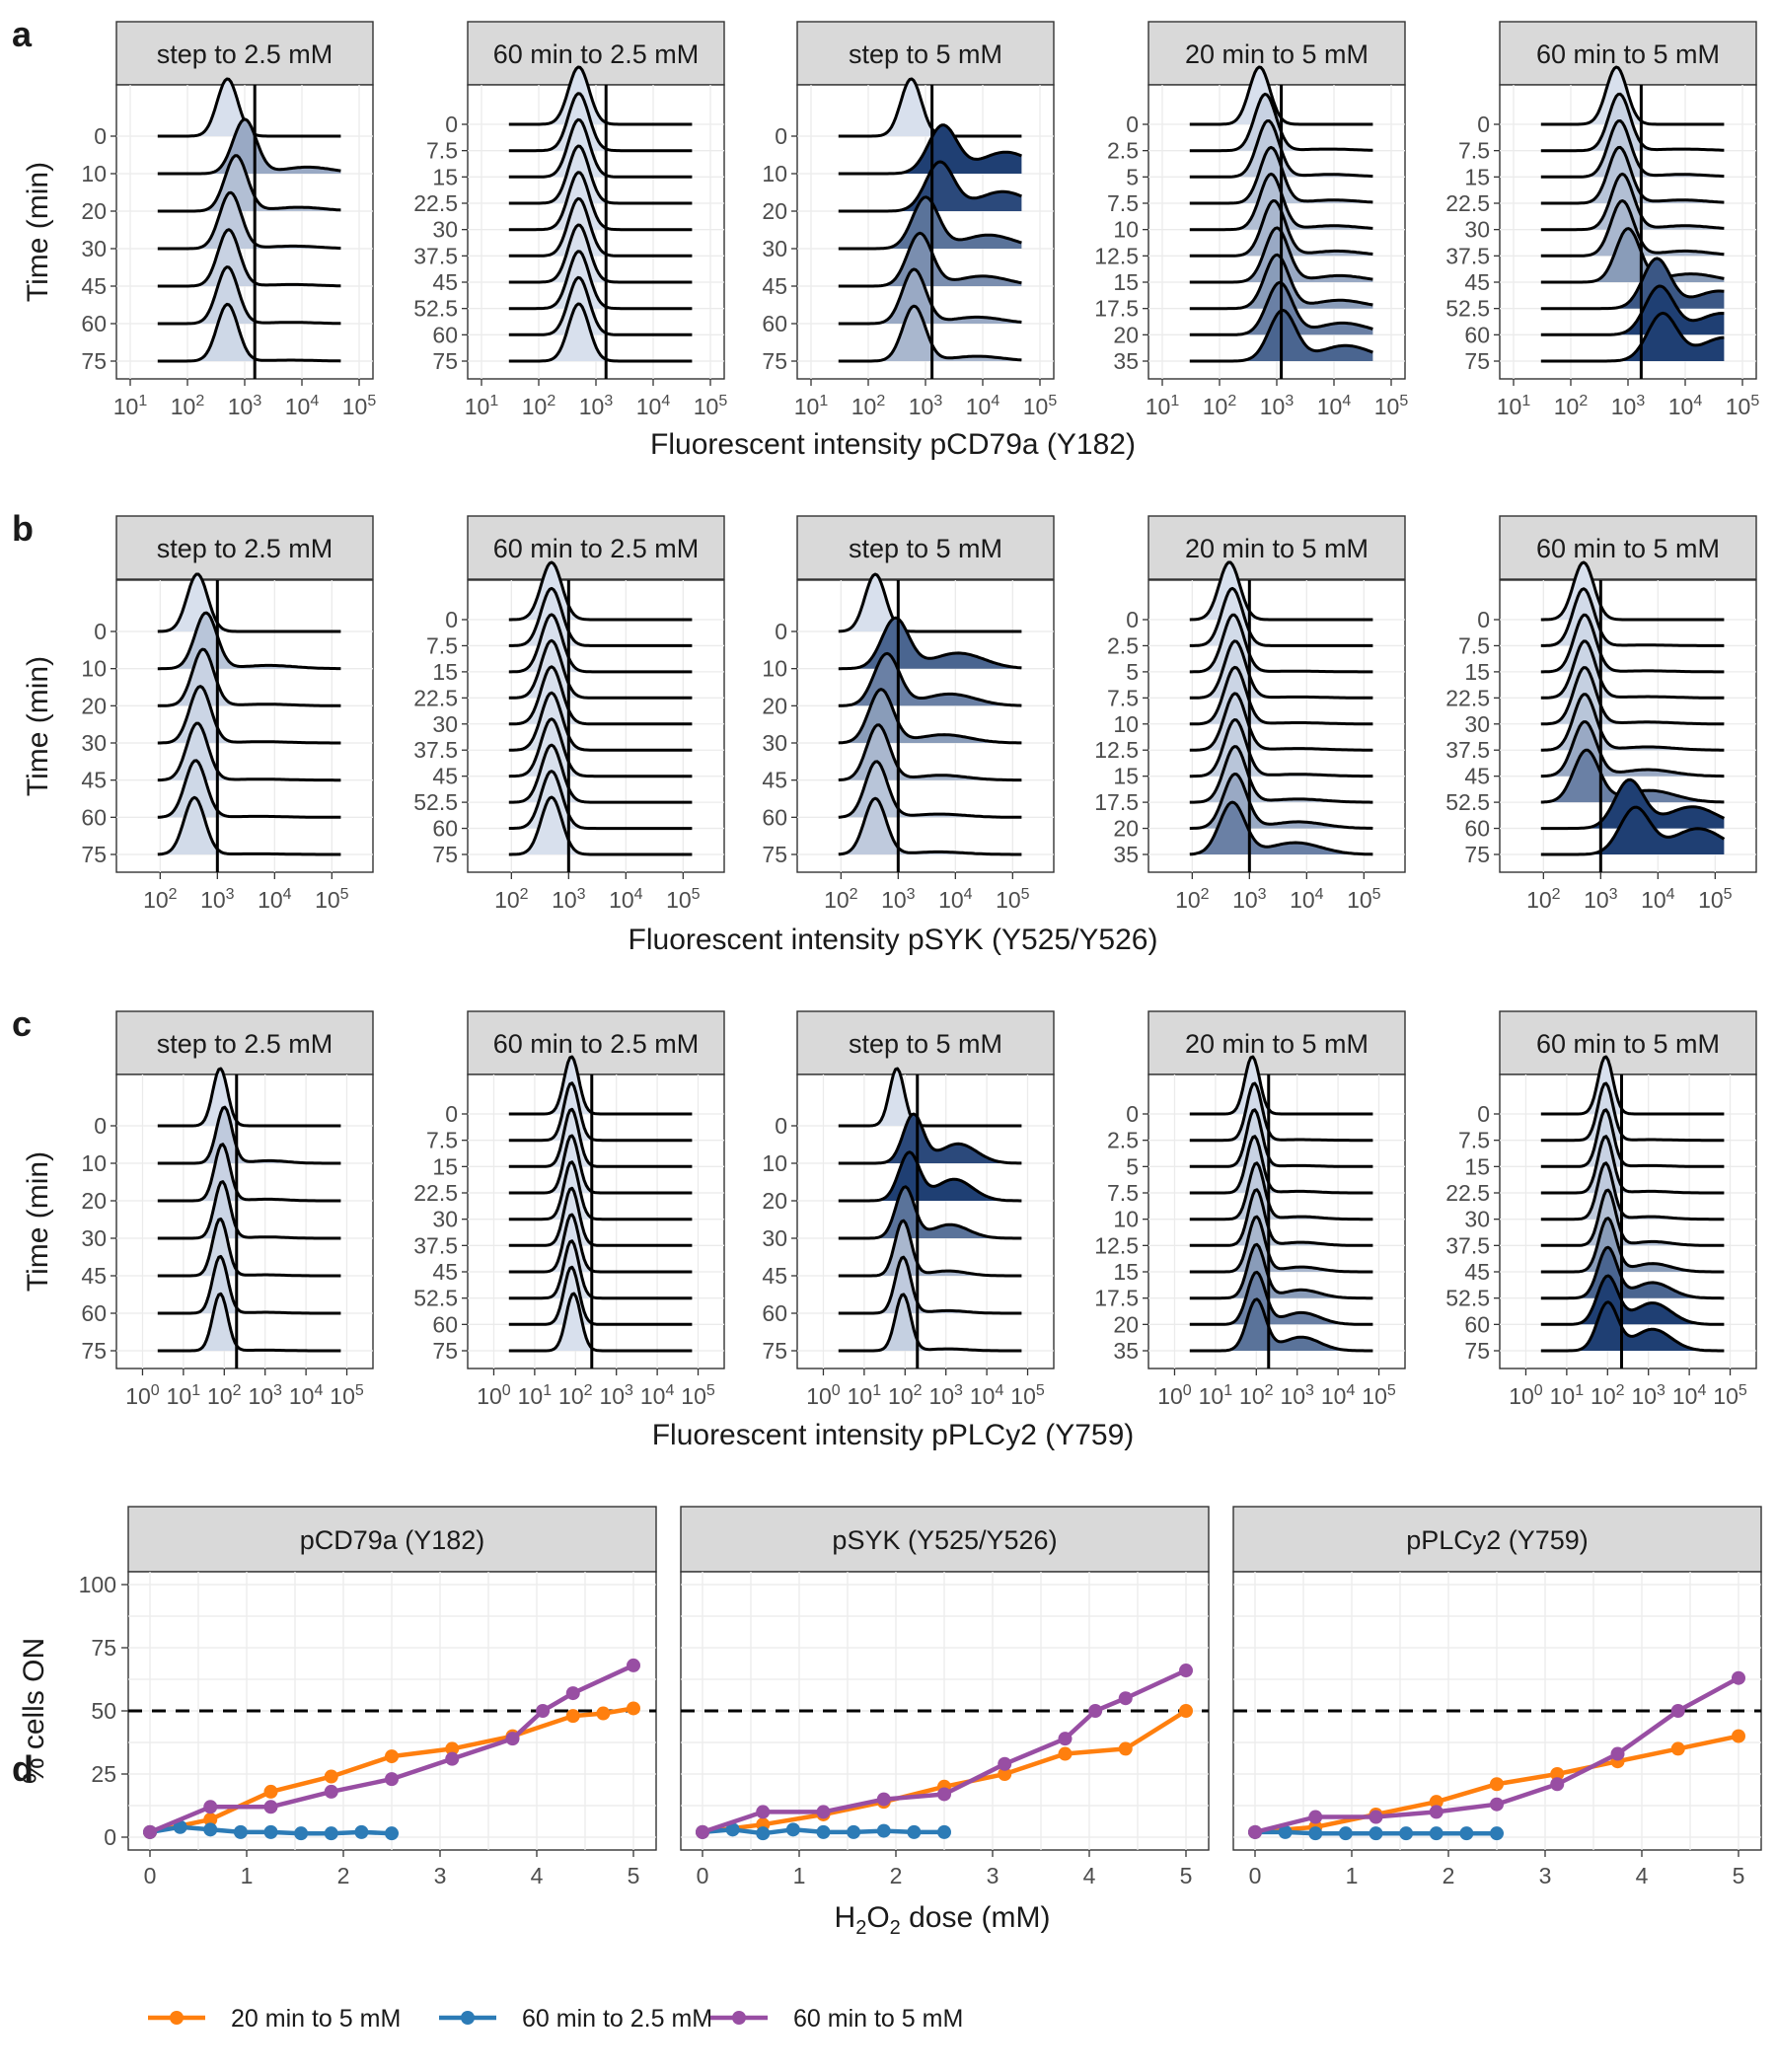 The height and width of the screenshot is (2072, 1776). What do you see at coordinates (1468, 1245) in the screenshot?
I see `y-tick-label: 37.5` at bounding box center [1468, 1245].